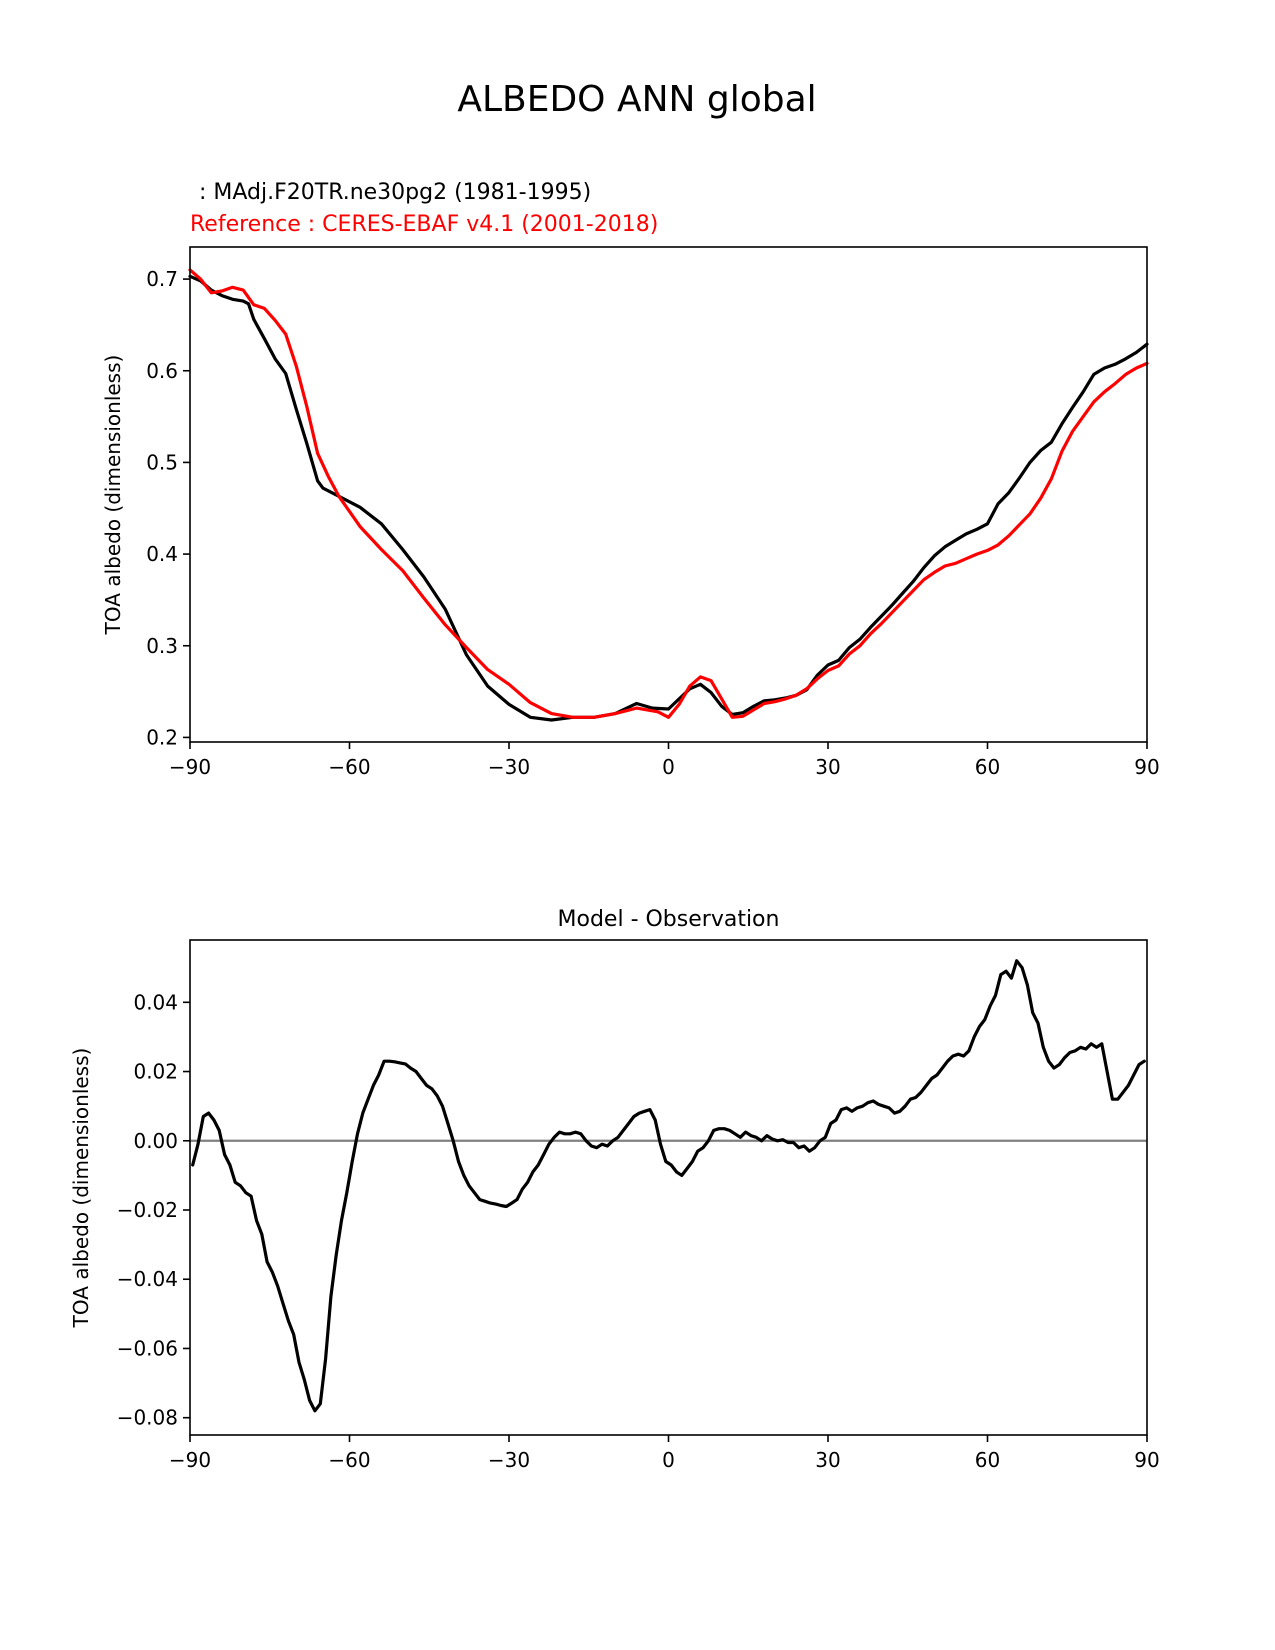 The height and width of the screenshot is (1650, 1275). I want to click on bottom-x-tick-label: −30, so click(509, 1460).